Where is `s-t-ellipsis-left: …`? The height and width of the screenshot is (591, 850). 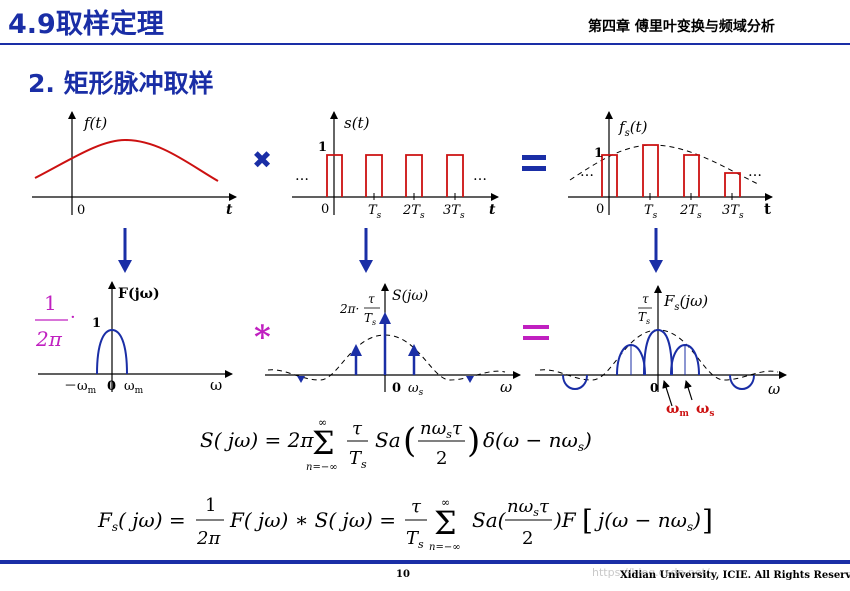 s-t-ellipsis-left: … is located at coordinates (302, 176).